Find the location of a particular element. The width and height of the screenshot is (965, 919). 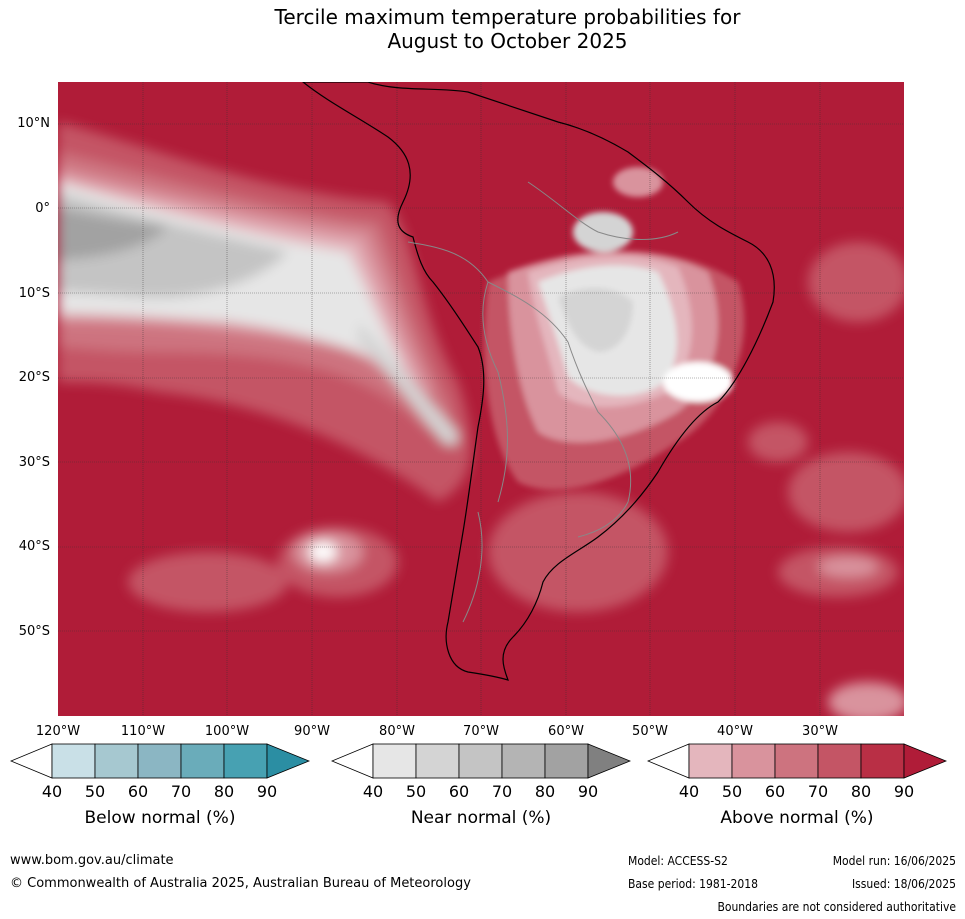

pacific-near-normal-mid is located at coordinates (173, 245).